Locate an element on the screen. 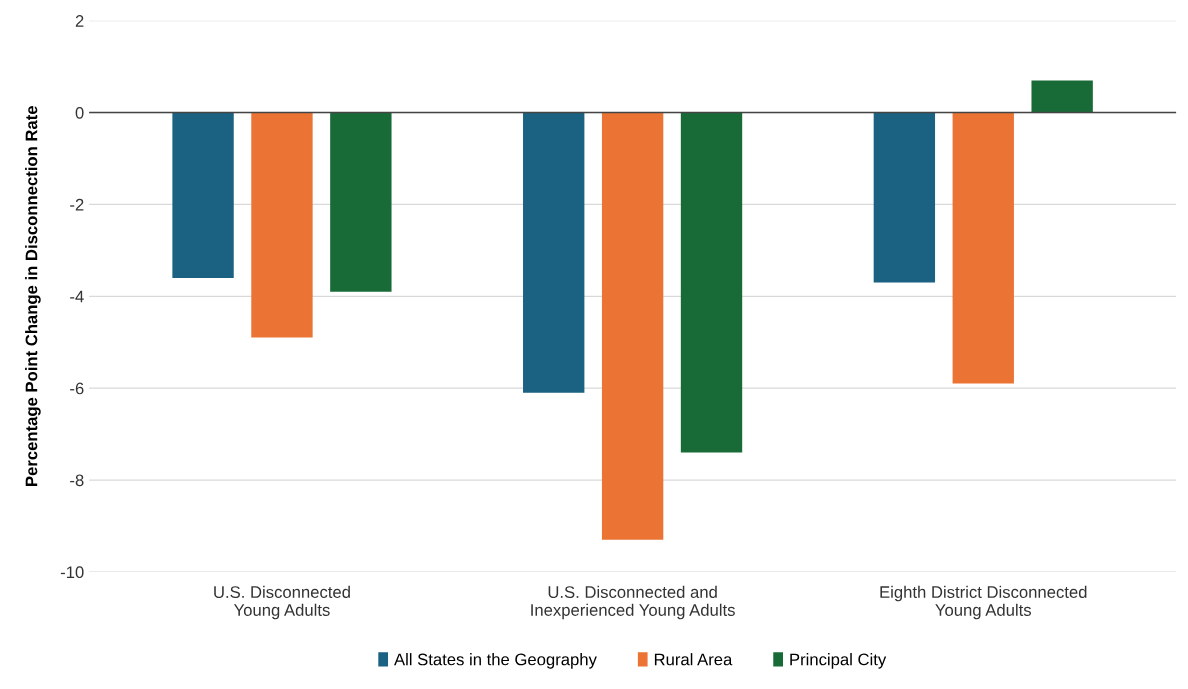 The image size is (1188, 689). y-tick-label: 0 is located at coordinates (79, 112).